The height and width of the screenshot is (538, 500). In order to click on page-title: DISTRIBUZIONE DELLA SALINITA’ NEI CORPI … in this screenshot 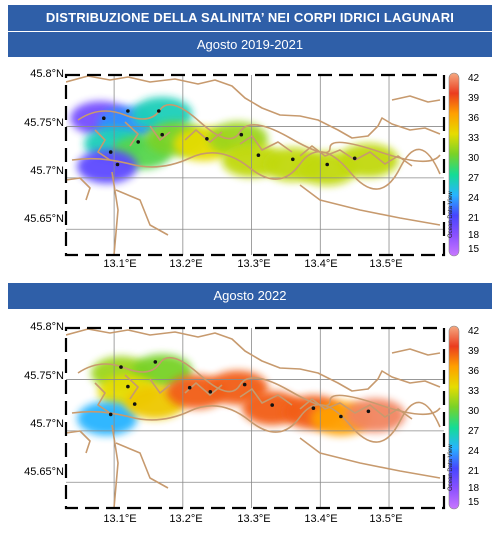, I will do `click(250, 18)`.